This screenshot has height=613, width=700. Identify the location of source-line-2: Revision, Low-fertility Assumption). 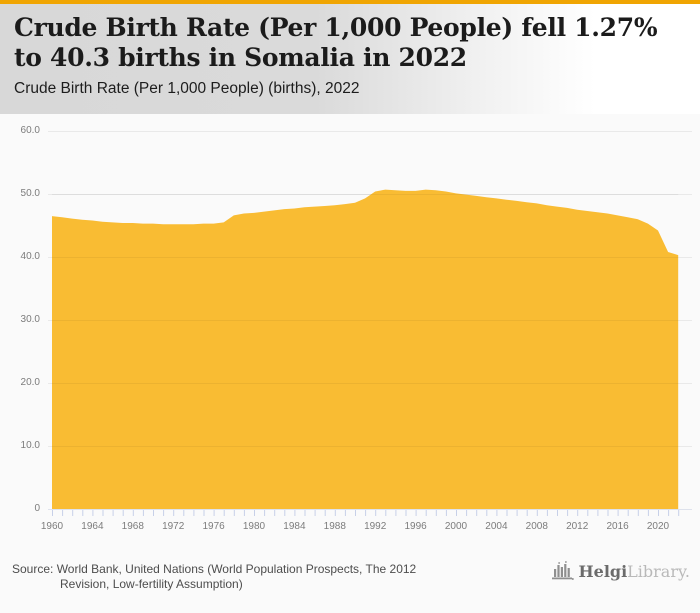
(151, 584).